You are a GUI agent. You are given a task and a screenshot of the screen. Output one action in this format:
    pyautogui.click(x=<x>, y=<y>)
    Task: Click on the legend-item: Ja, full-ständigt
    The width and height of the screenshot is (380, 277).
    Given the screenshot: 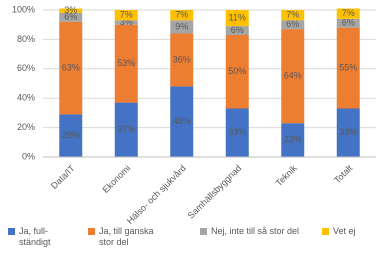 What is the action you would take?
    pyautogui.click(x=48, y=237)
    